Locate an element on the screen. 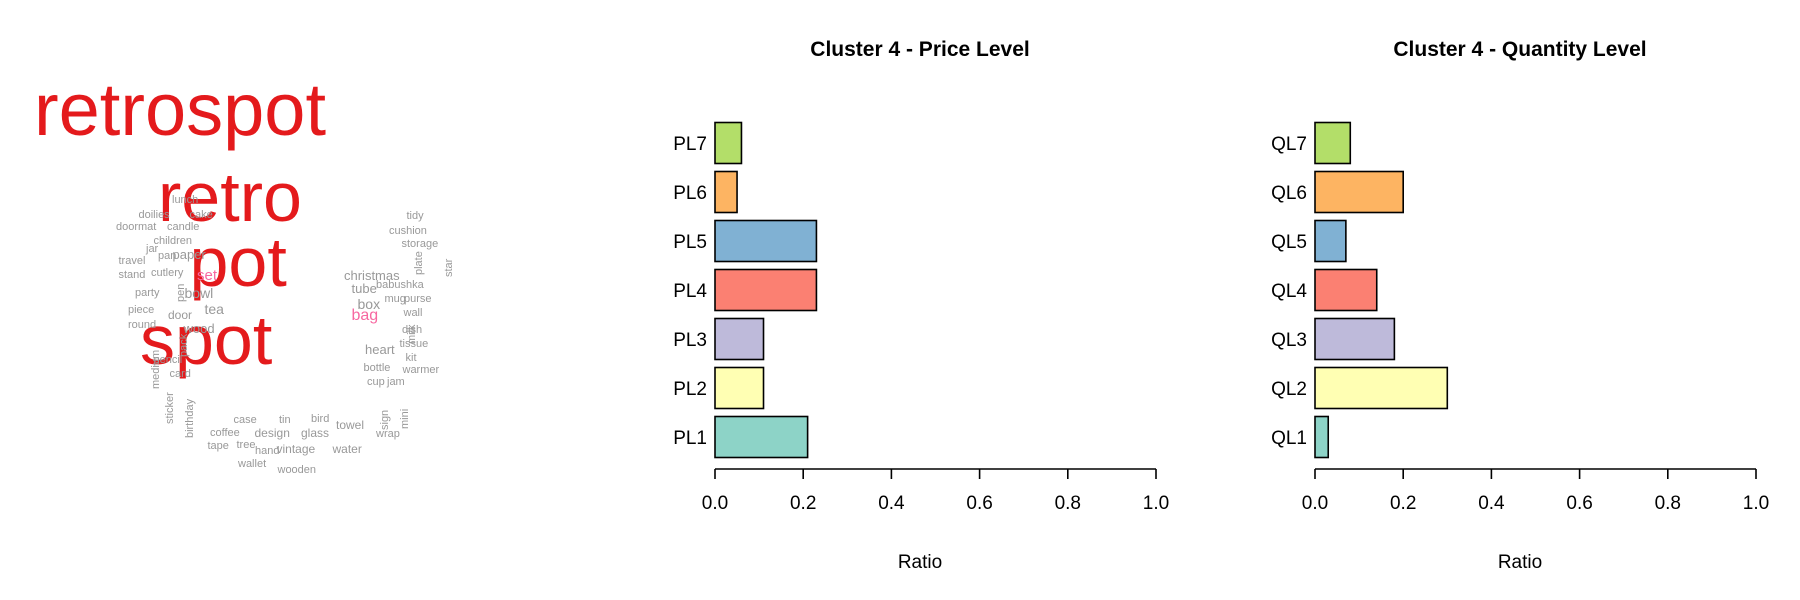 The image size is (1800, 600). bar-ql3 is located at coordinates (1355, 339).